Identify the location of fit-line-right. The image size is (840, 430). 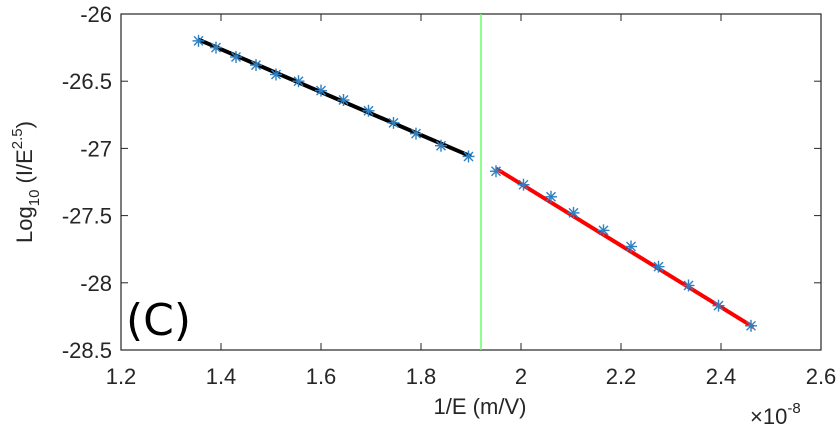
(624, 247).